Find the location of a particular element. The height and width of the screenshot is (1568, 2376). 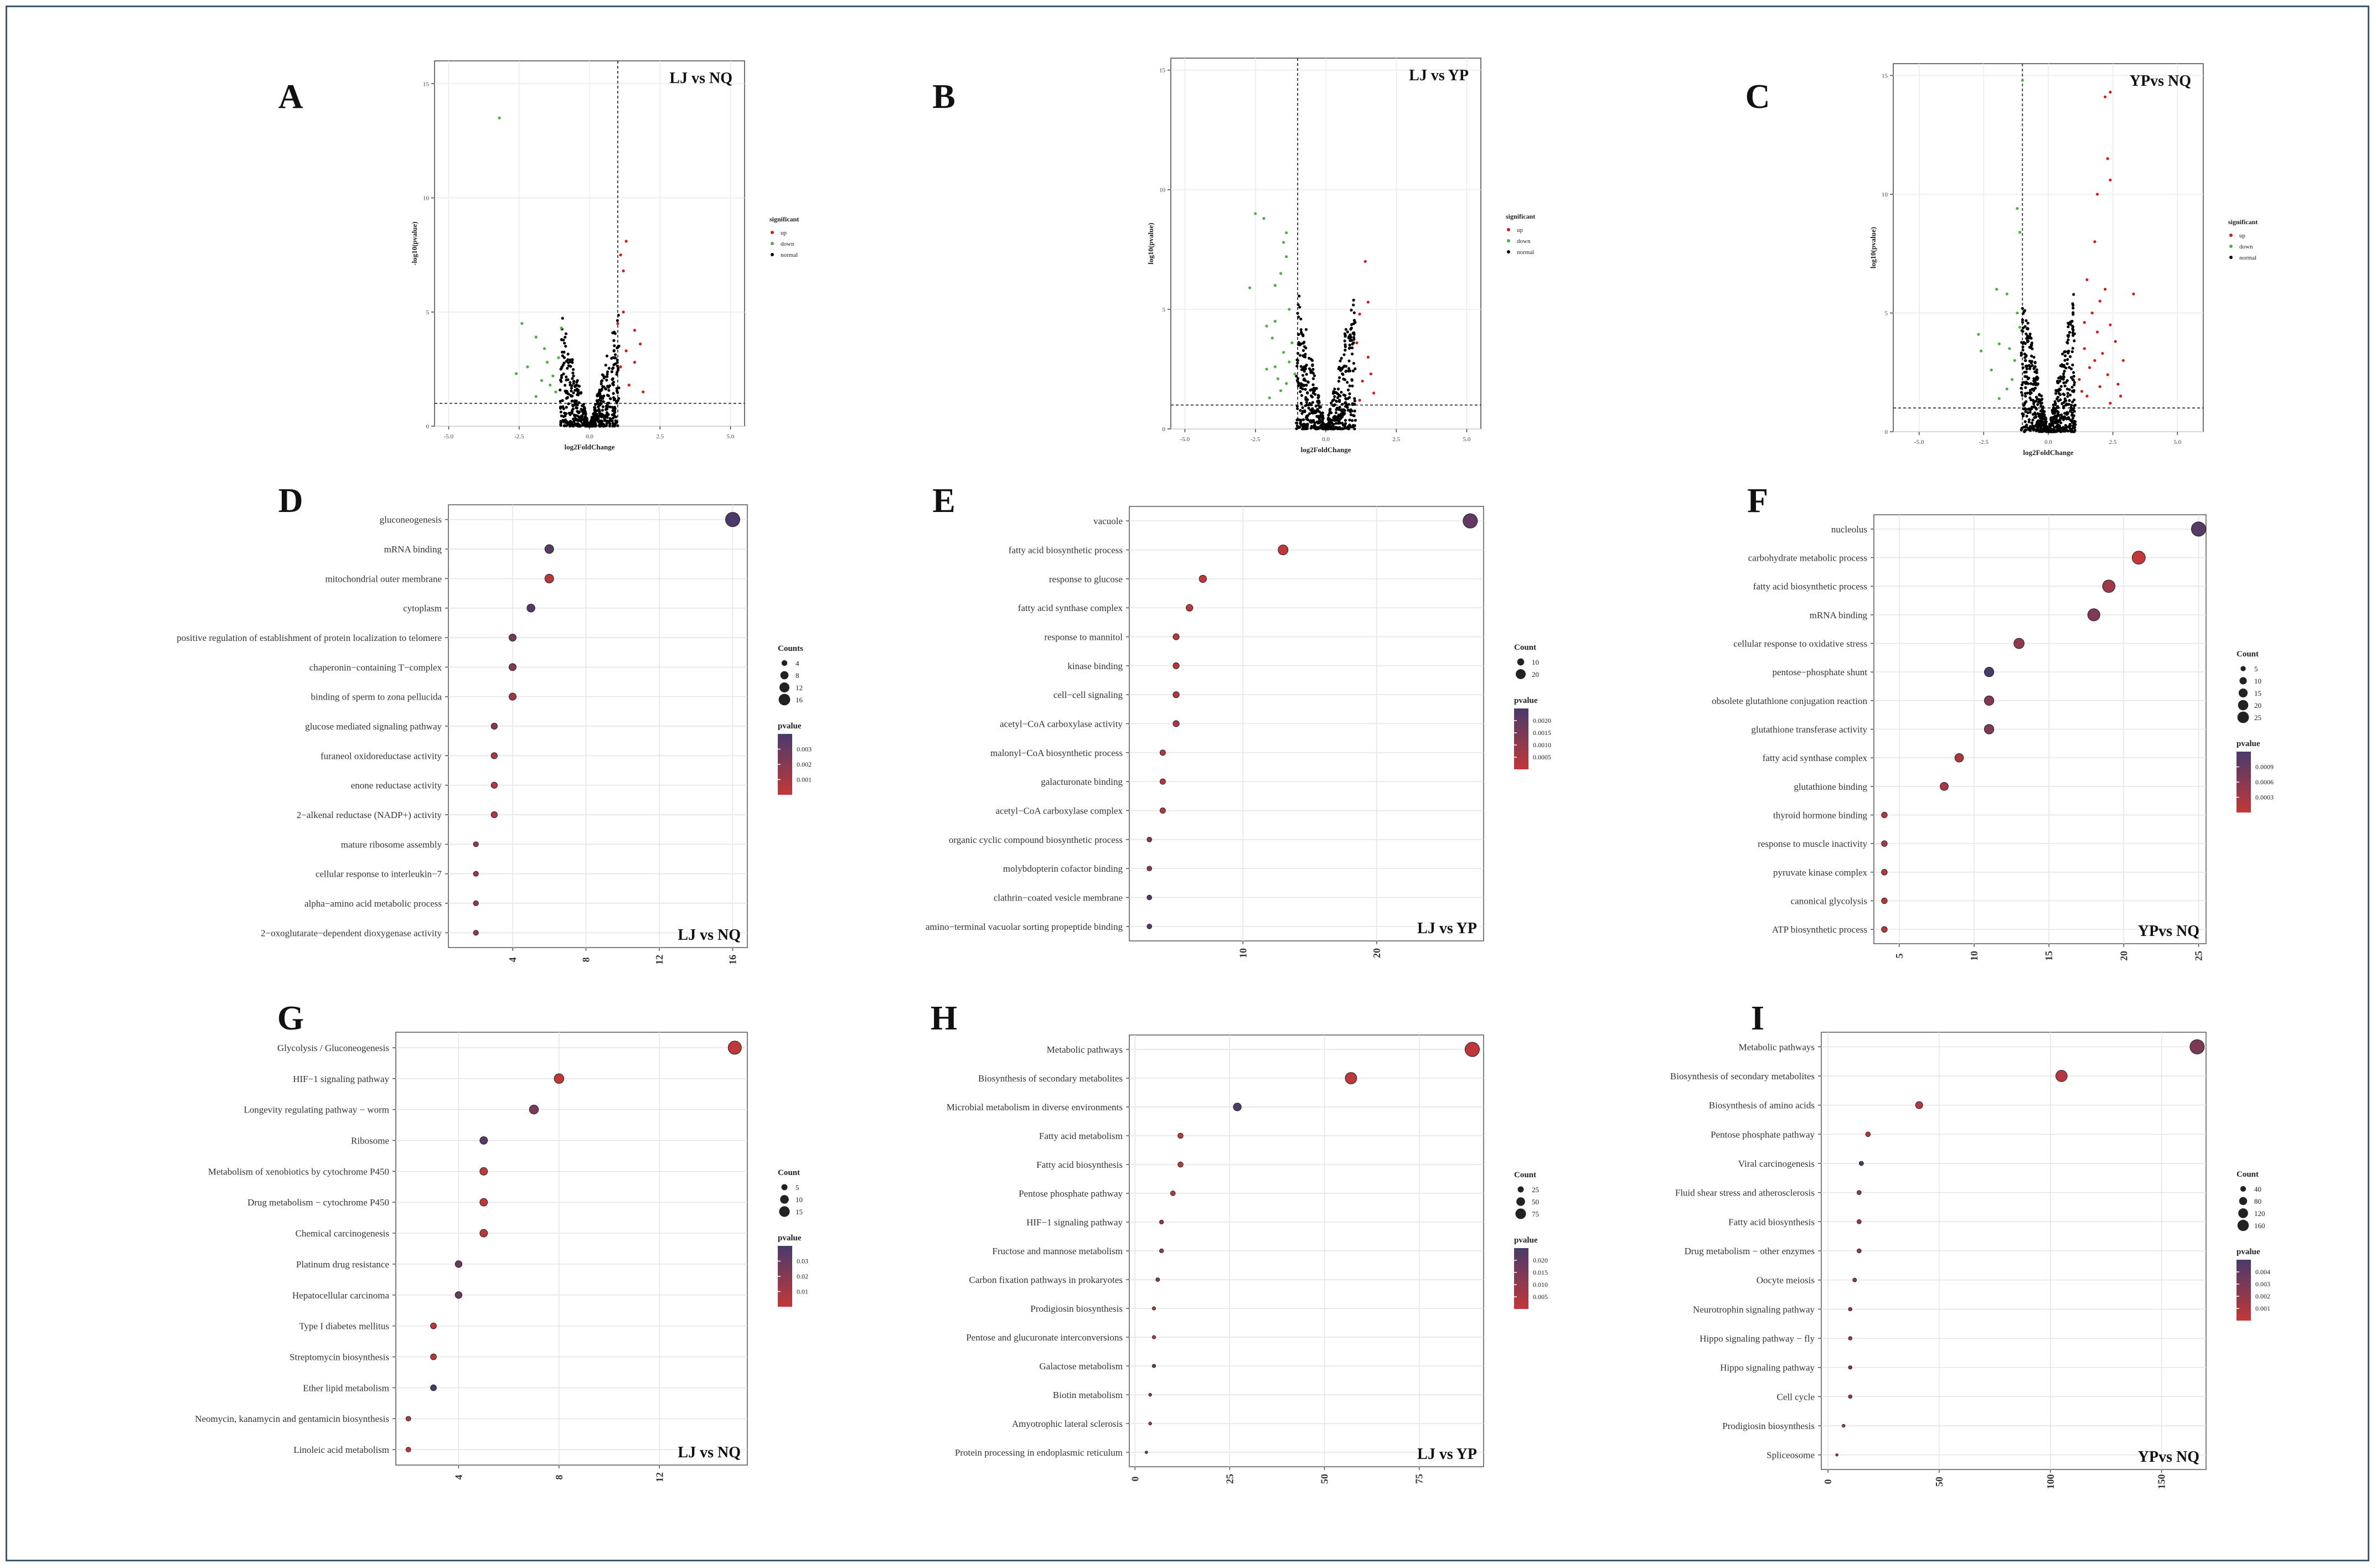

term-label: Pentose phosphate pathway is located at coordinates (1071, 1193).